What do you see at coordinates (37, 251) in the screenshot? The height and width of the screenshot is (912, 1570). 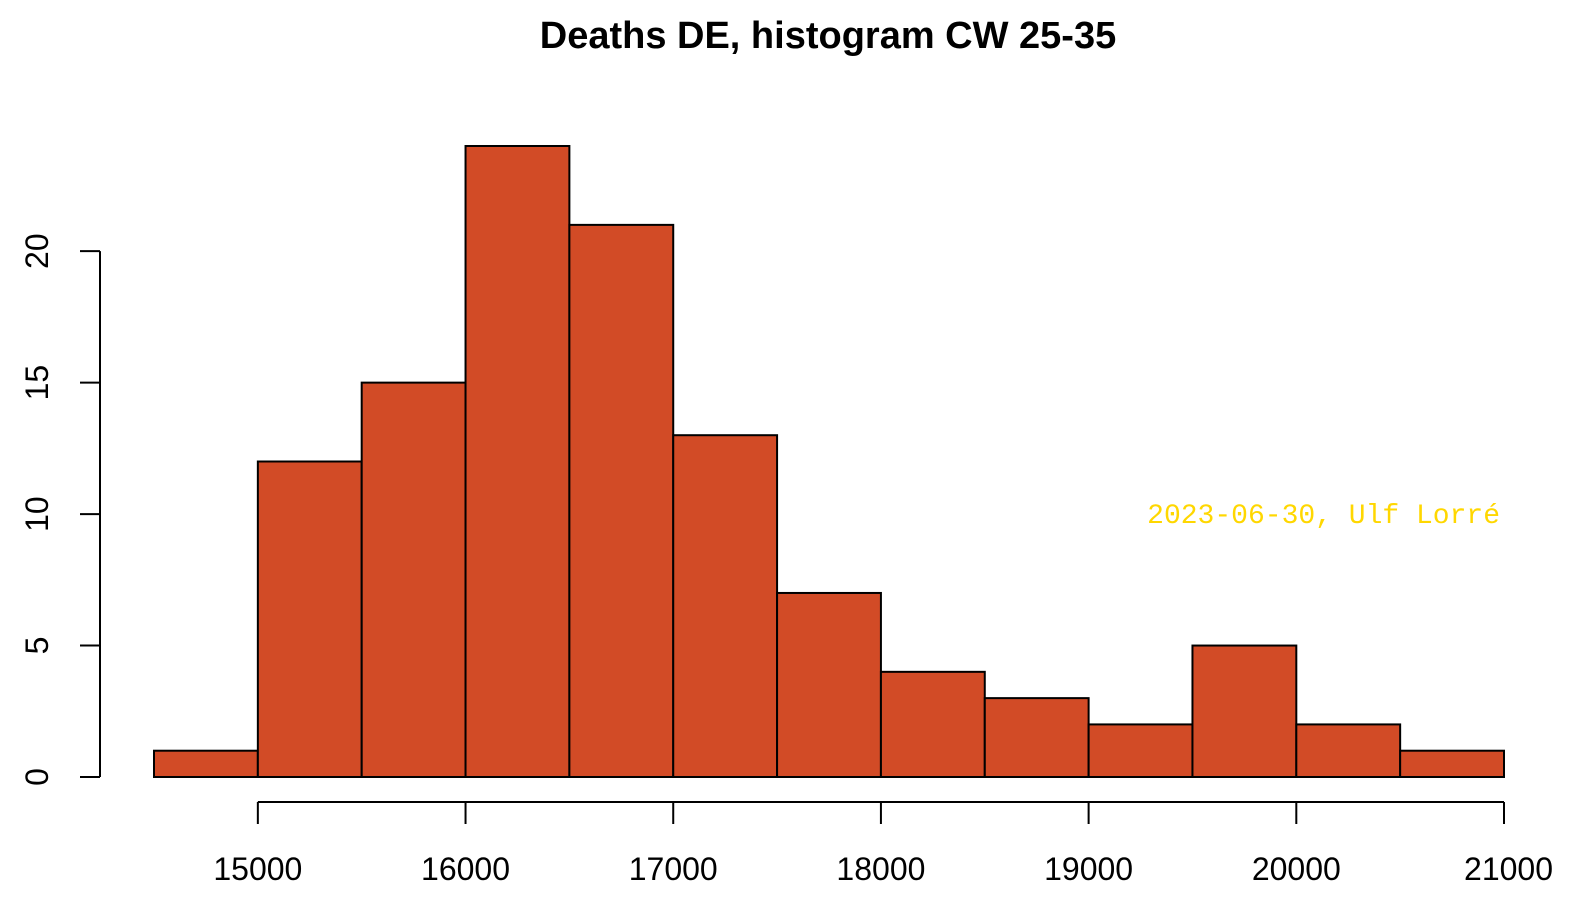 I see `y-tick-label-4: 20` at bounding box center [37, 251].